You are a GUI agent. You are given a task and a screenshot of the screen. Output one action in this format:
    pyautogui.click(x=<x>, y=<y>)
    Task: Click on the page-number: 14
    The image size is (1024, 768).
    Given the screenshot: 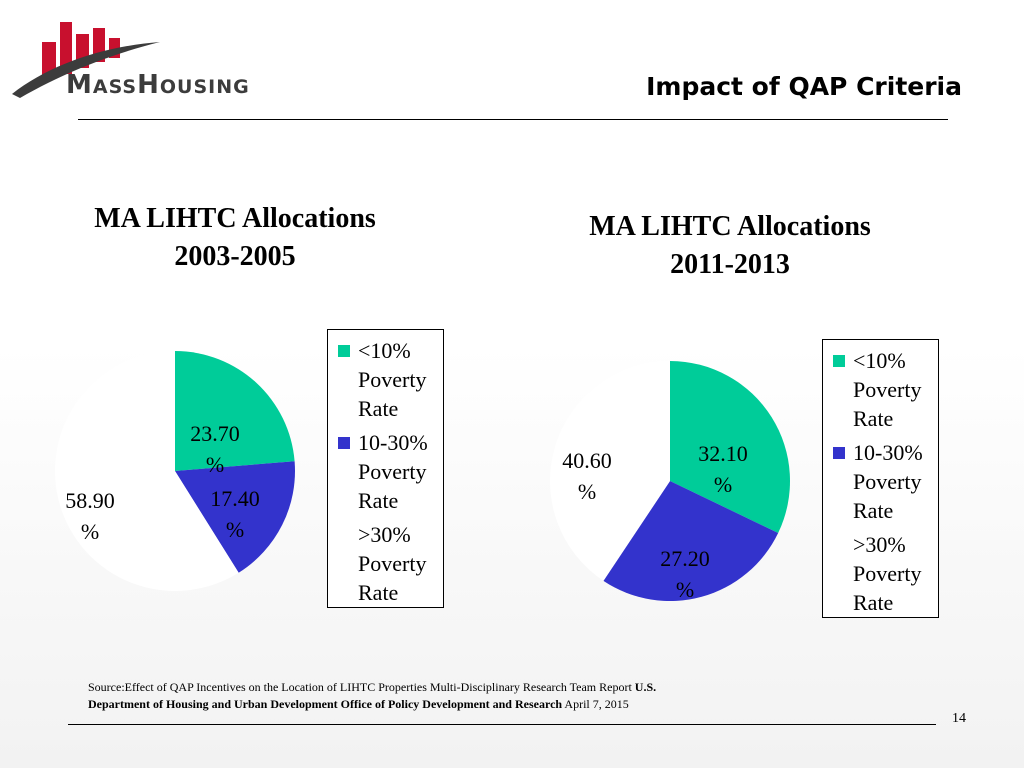 What is the action you would take?
    pyautogui.click(x=959, y=718)
    